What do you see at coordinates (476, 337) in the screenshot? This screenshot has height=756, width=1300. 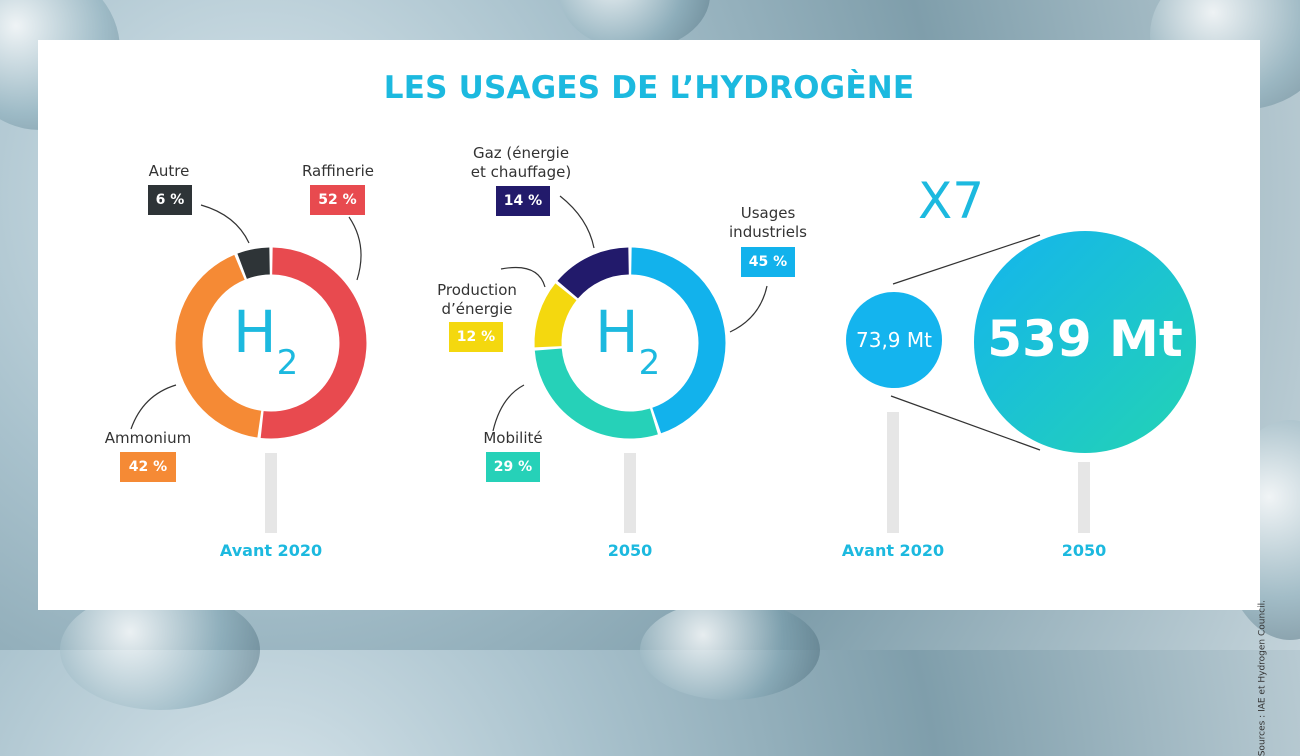 I see `badge-production: 12 %` at bounding box center [476, 337].